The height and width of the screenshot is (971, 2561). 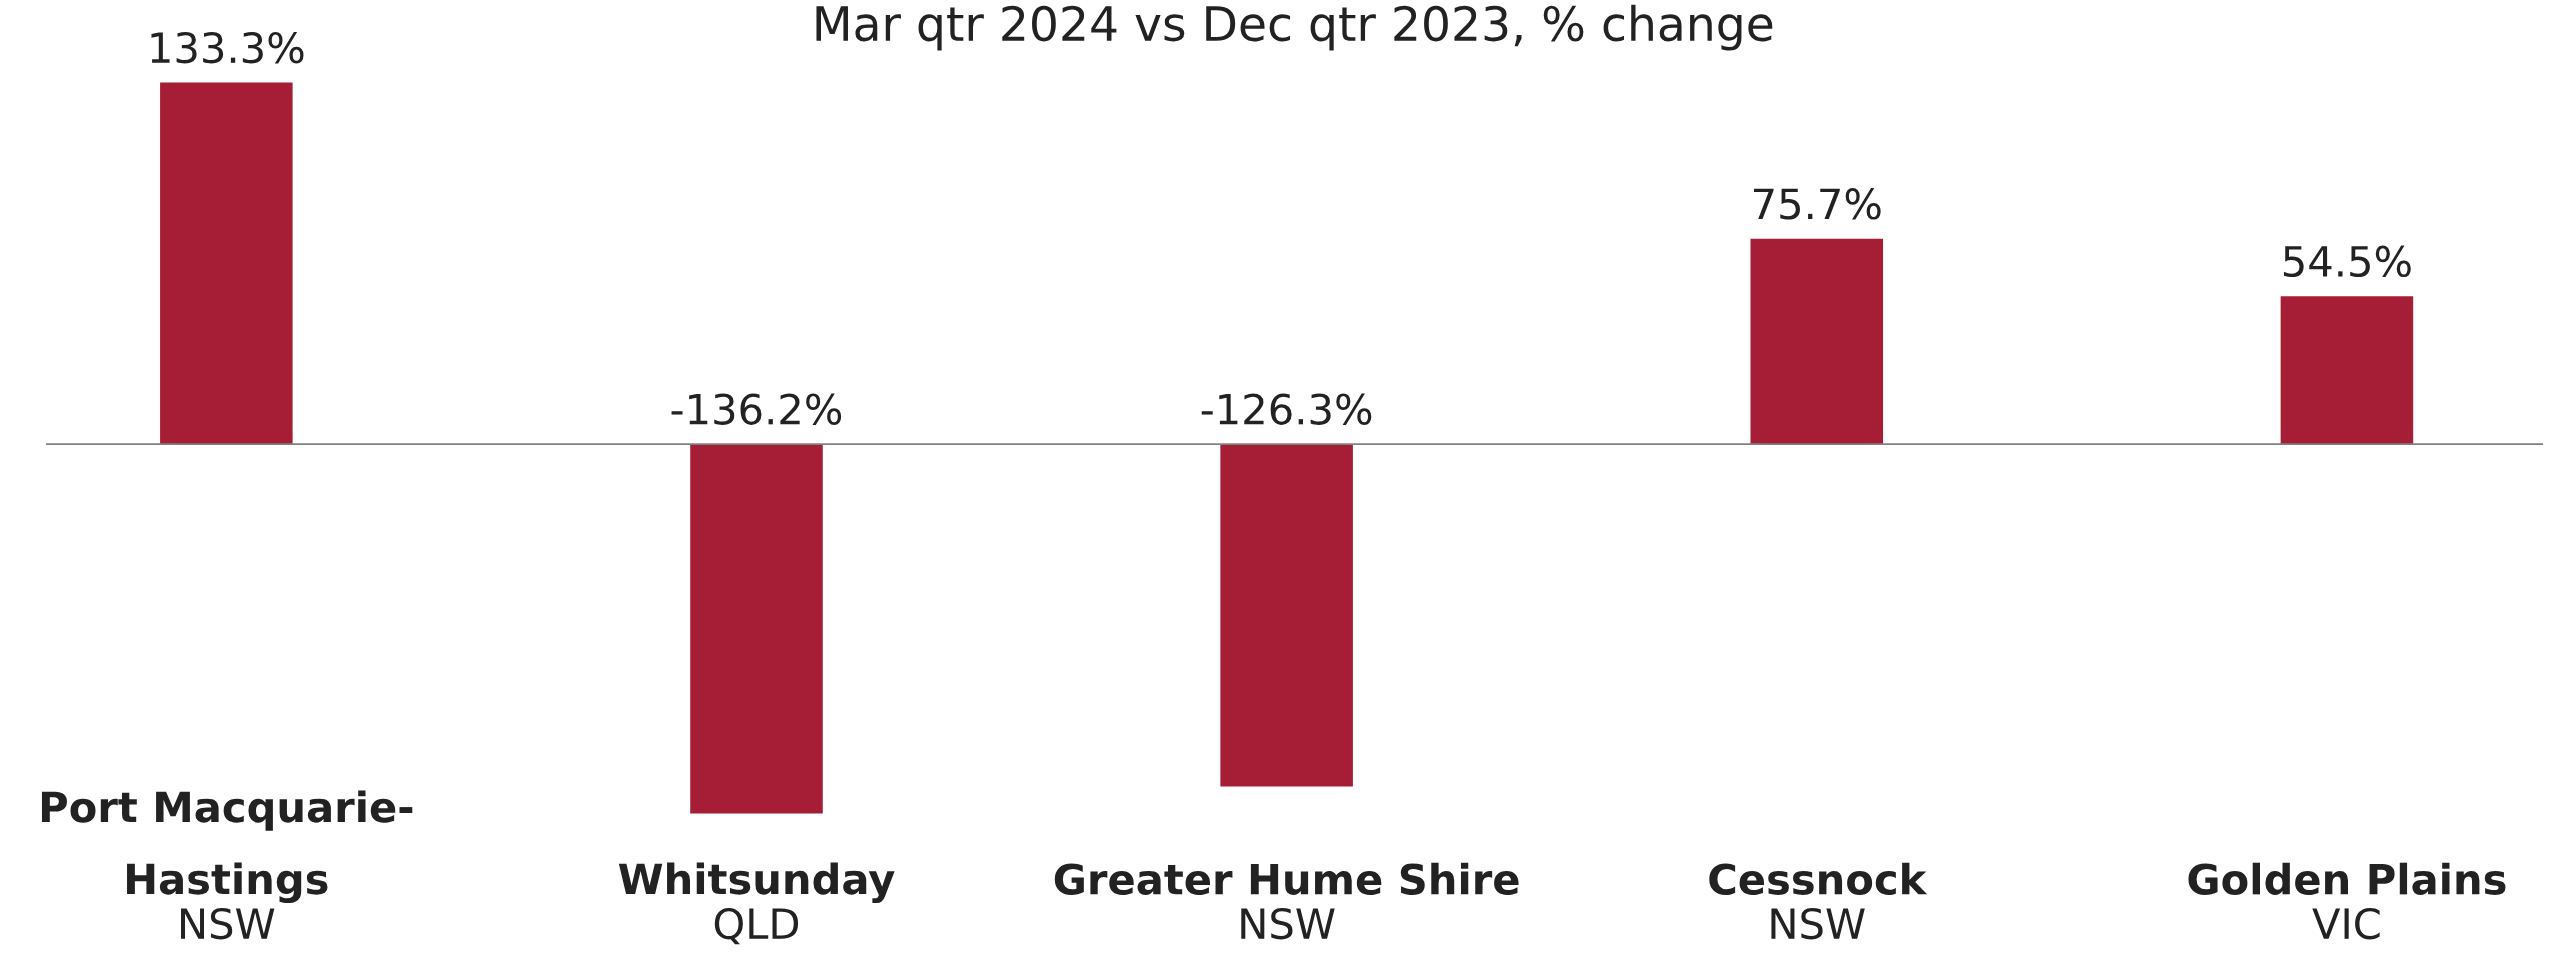 I want to click on data-label: -136.2%, so click(x=756, y=409).